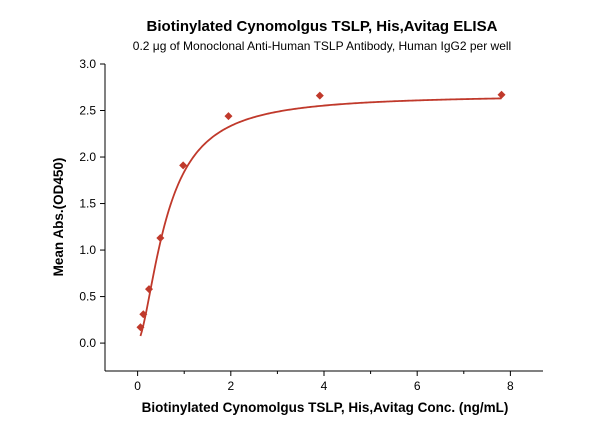 The width and height of the screenshot is (599, 428). What do you see at coordinates (87, 204) in the screenshot?
I see `y-tick-label: 1.5` at bounding box center [87, 204].